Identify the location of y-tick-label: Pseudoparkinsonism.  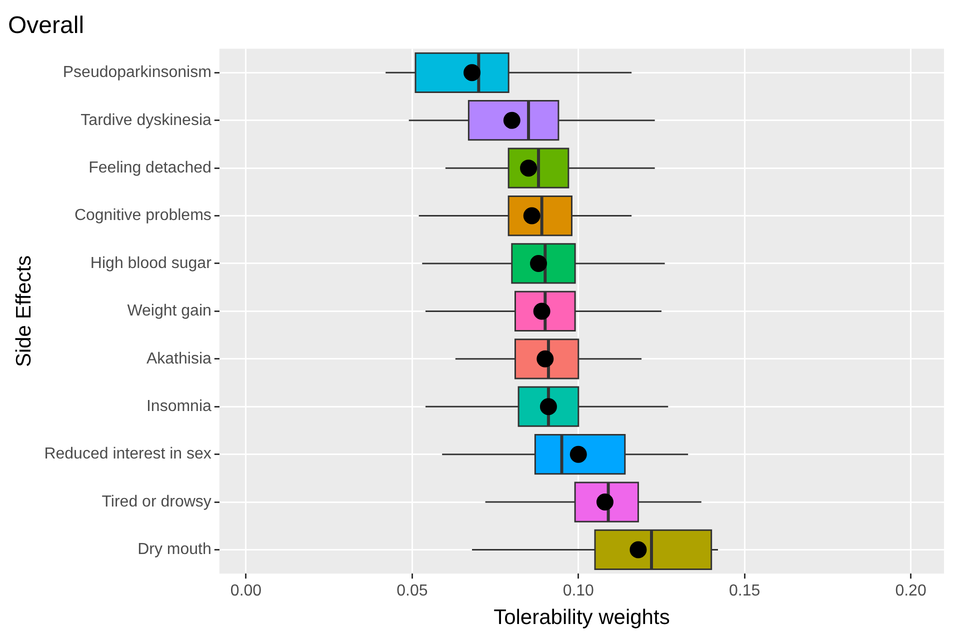
(137, 73).